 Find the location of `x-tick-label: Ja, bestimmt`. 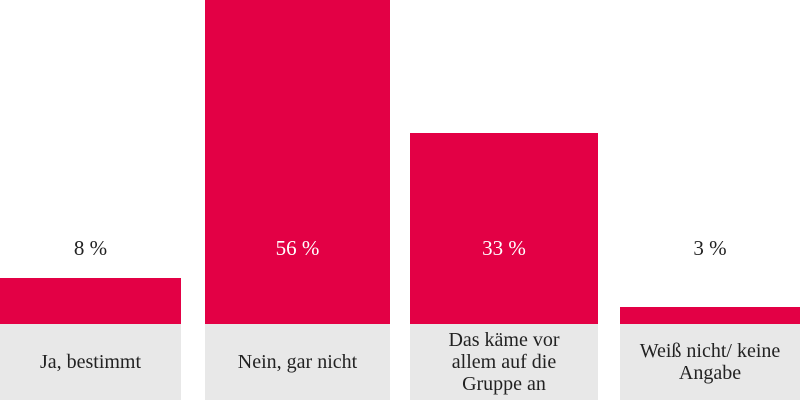

x-tick-label: Ja, bestimmt is located at coordinates (90, 362).